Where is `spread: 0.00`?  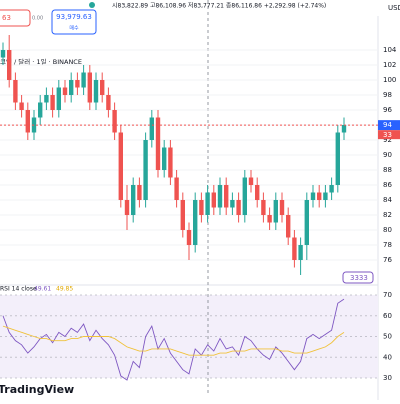
spread: 0.00 is located at coordinates (37, 19).